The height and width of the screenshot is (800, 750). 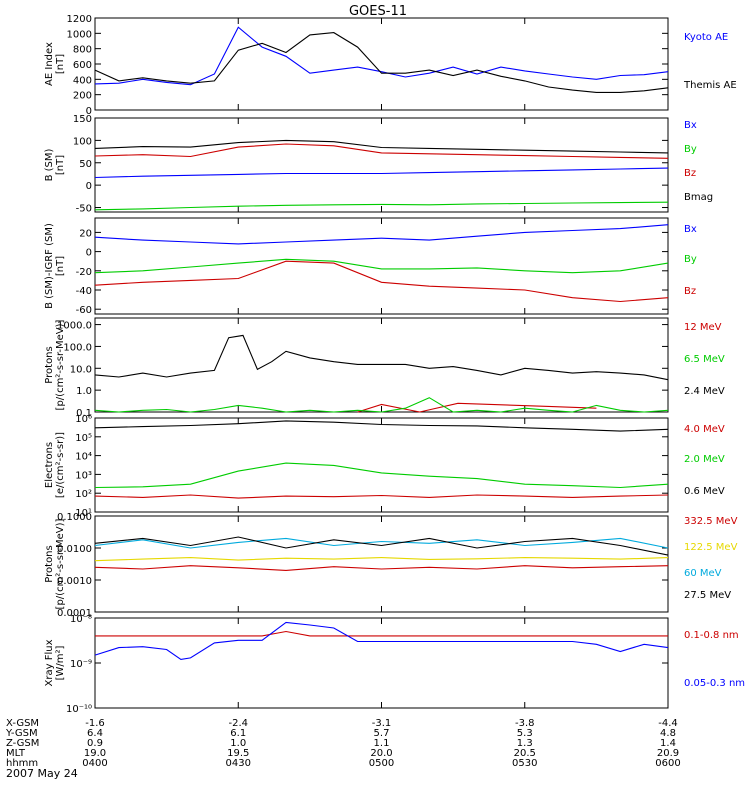 I want to click on y-axis-label: Protons[p/(cm²-s-sr-MeV)], so click(x=55, y=563).